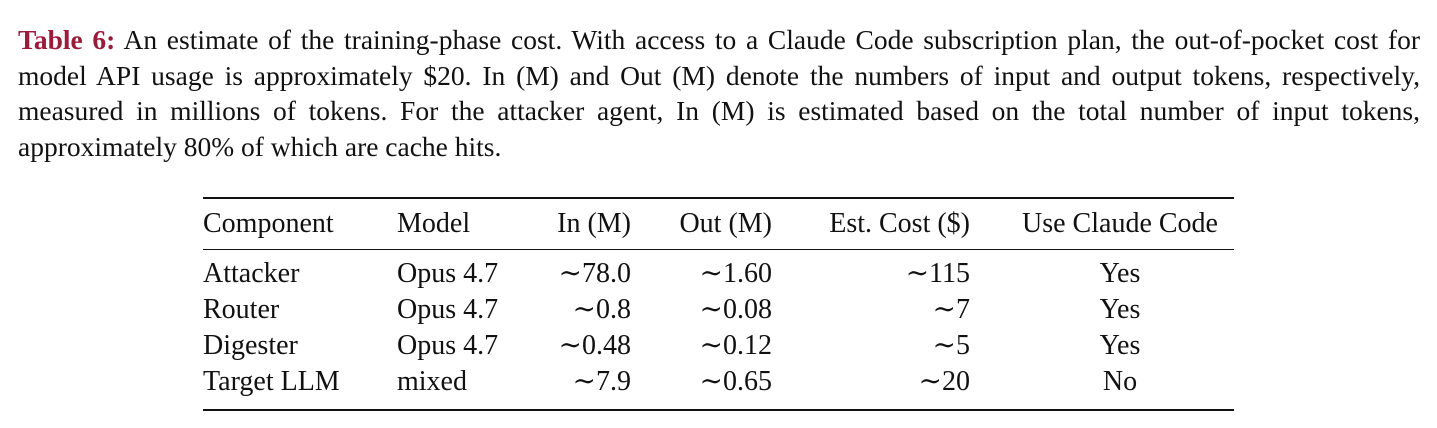 The height and width of the screenshot is (428, 1437). I want to click on table-row: Target LLM mixed ∼7.9 ∼0.65 ∼20 No, so click(718, 387).